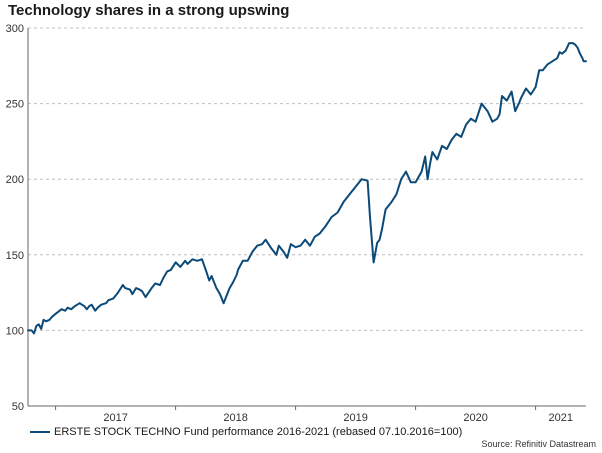  I want to click on y-tick-label: 100, so click(15, 331).